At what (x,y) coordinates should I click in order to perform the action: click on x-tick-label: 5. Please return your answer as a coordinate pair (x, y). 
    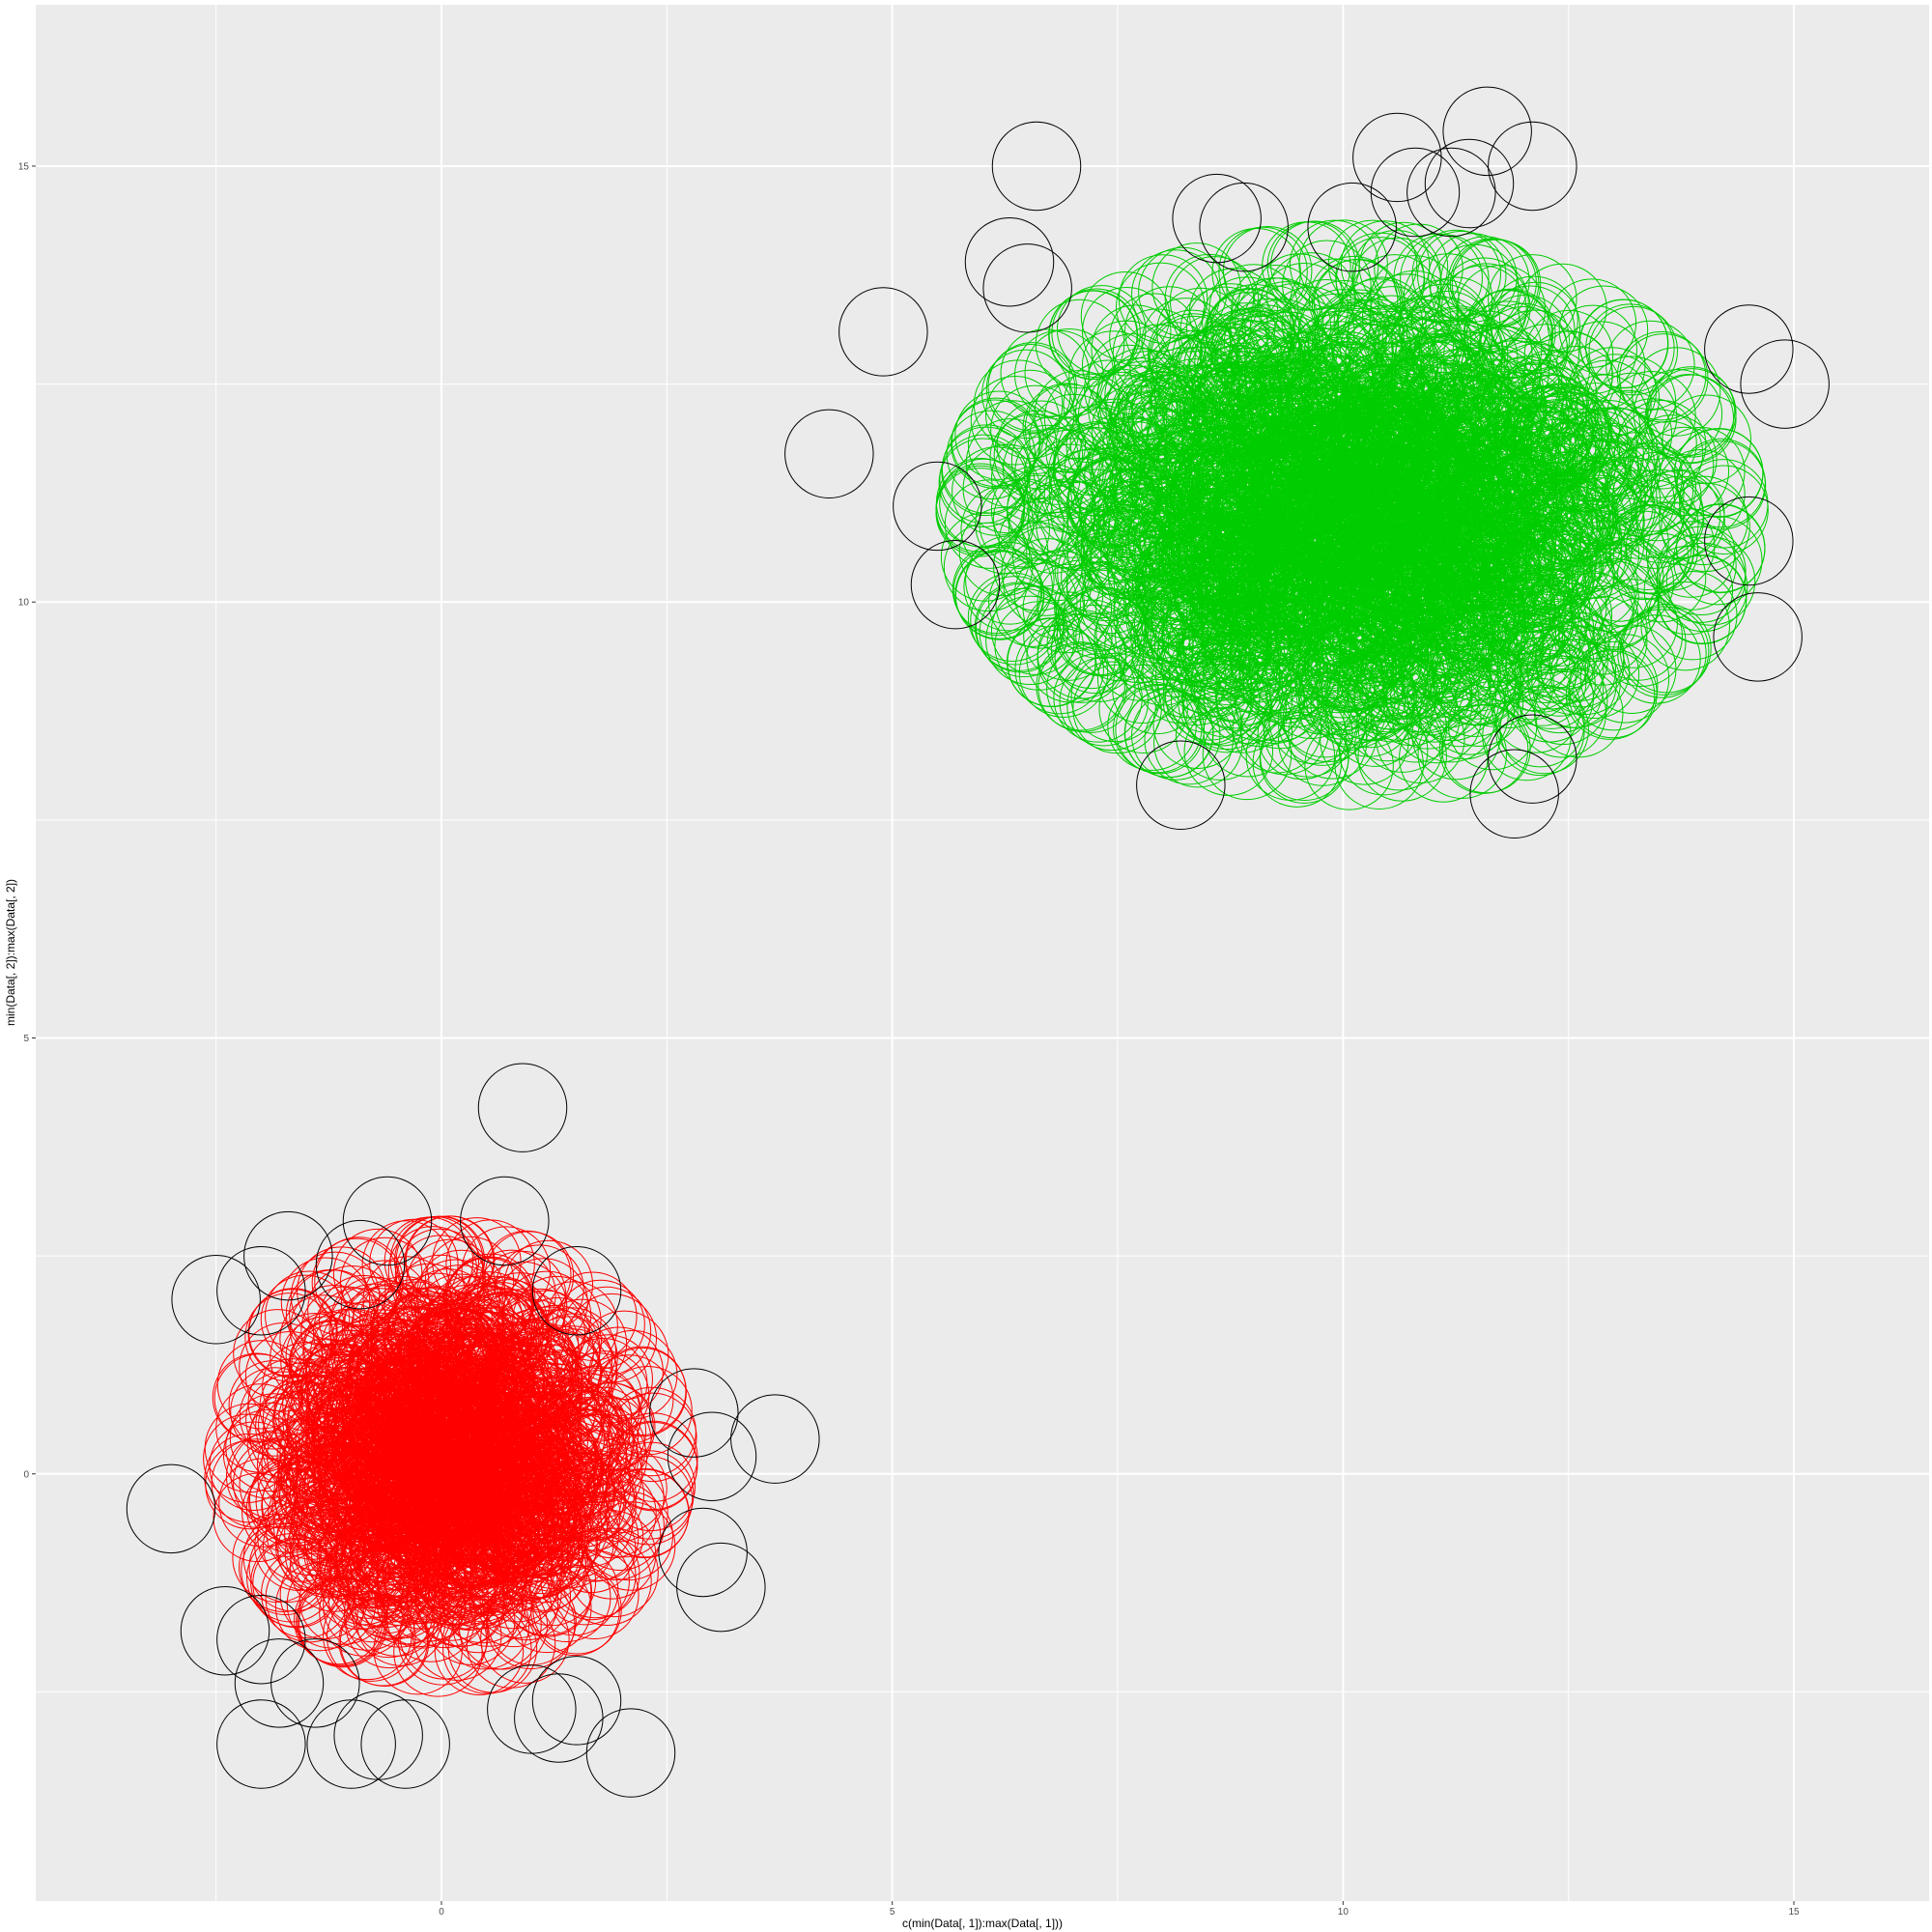
    Looking at the image, I should click on (892, 1912).